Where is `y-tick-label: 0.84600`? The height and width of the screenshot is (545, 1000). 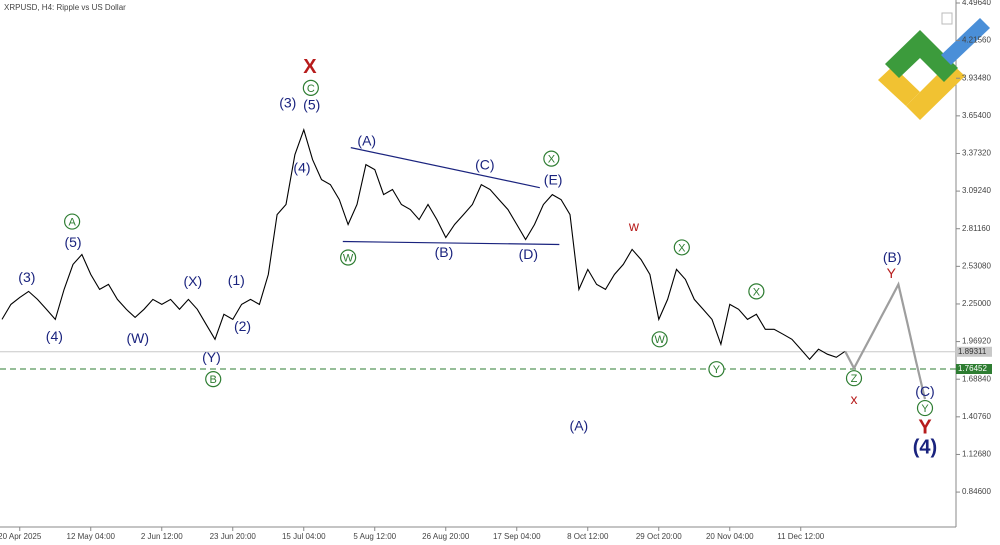
y-tick-label: 0.84600 is located at coordinates (976, 491).